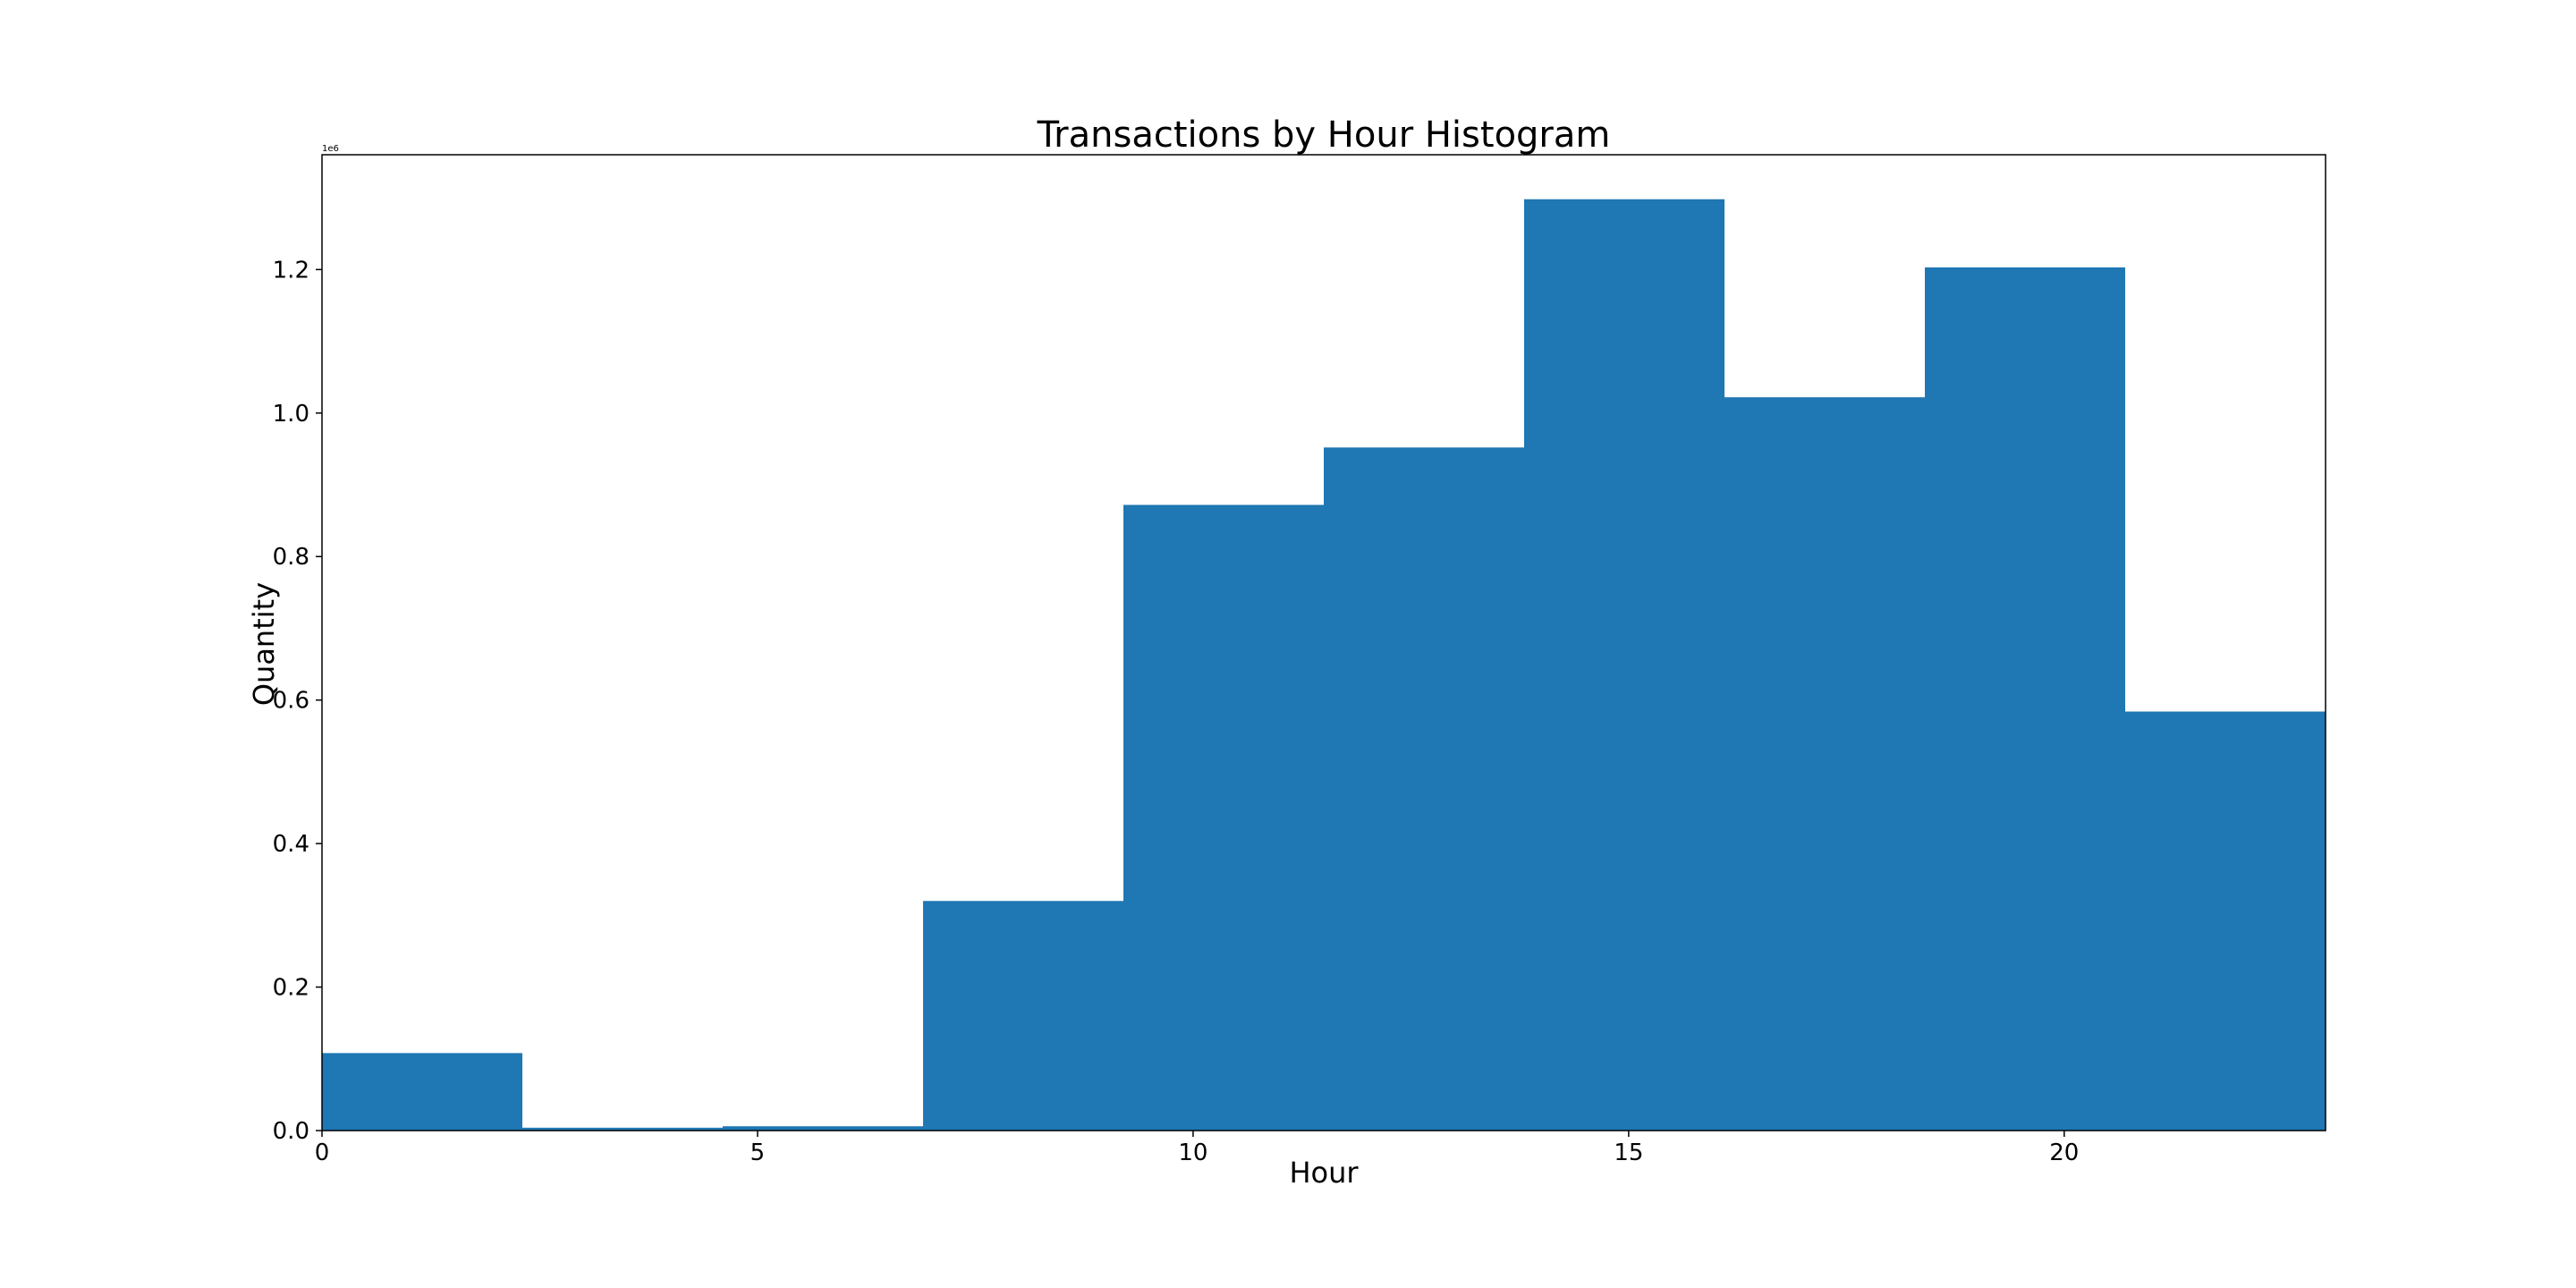  What do you see at coordinates (1193, 1153) in the screenshot?
I see `x-tick-label: 10` at bounding box center [1193, 1153].